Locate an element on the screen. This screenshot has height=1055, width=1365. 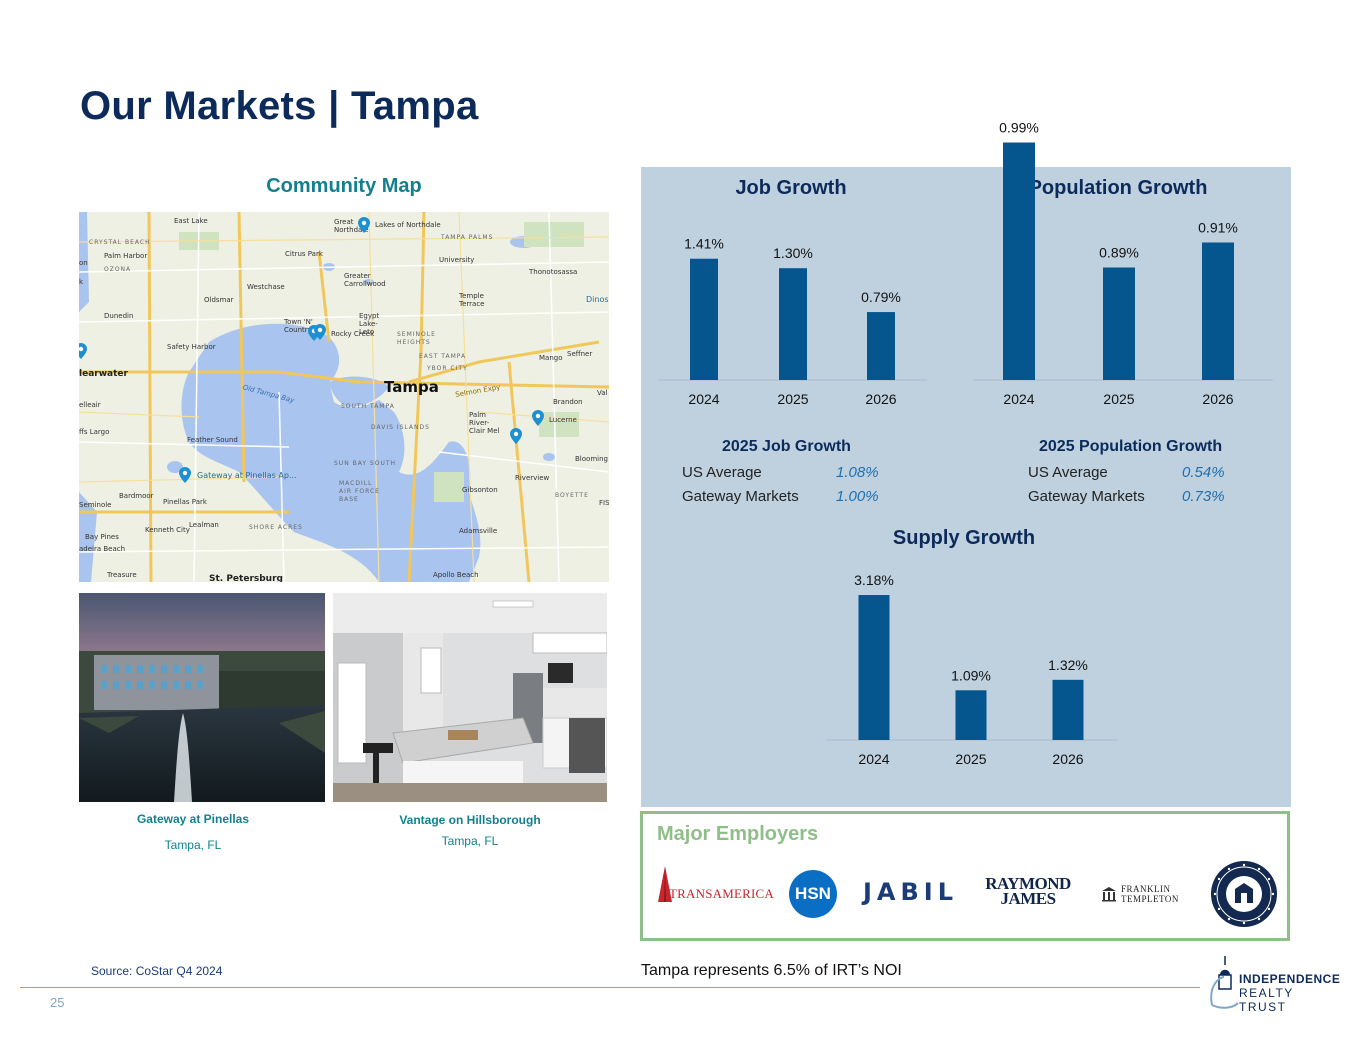
map-label-seminole-heights: SEMINOLE HEIGHTS is located at coordinates (416, 338).